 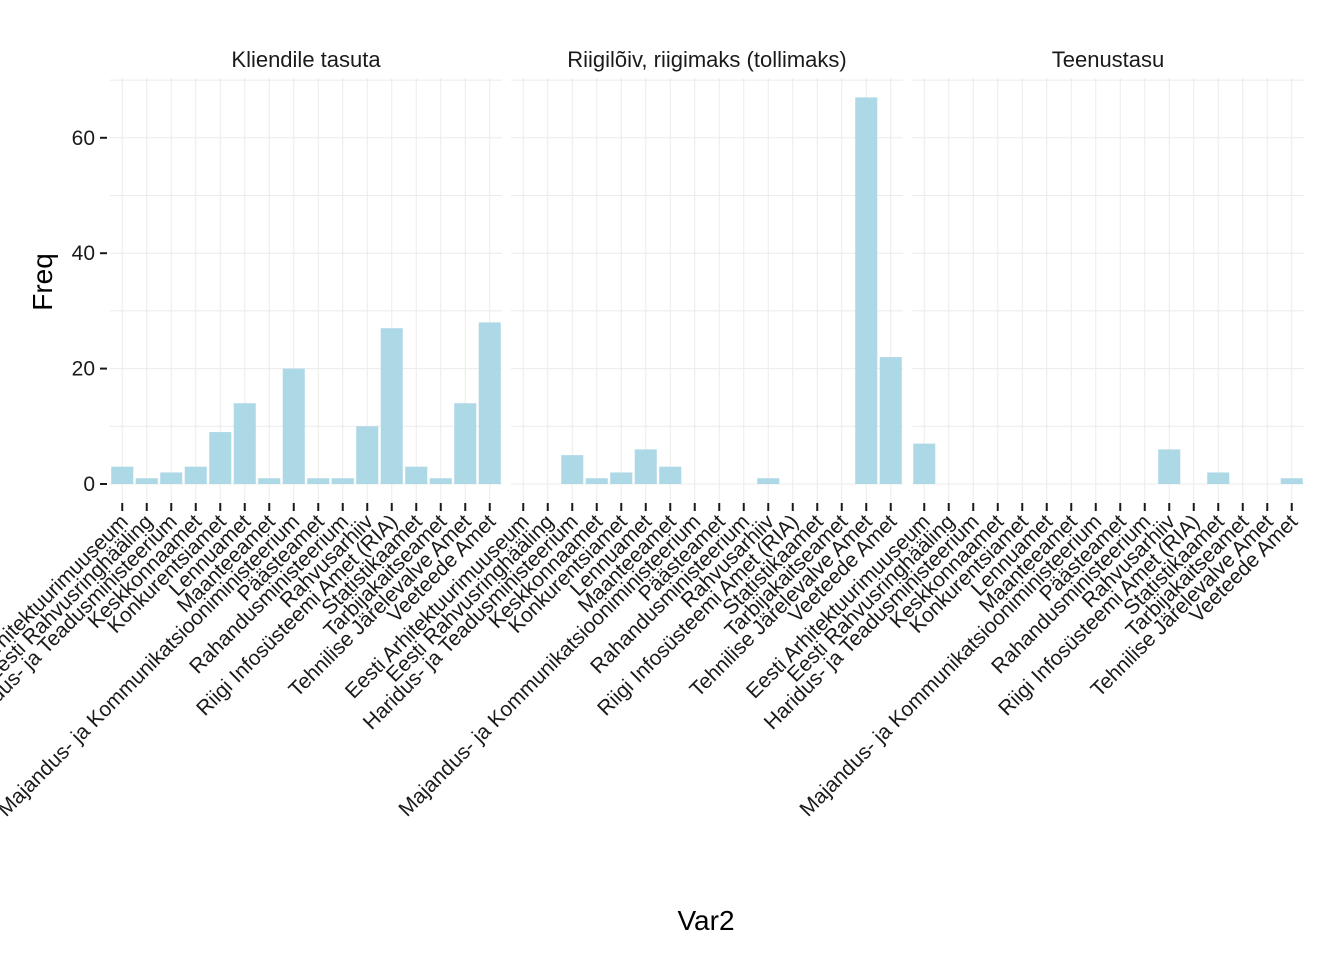 I want to click on x-axis-title: Var2, so click(x=705, y=920).